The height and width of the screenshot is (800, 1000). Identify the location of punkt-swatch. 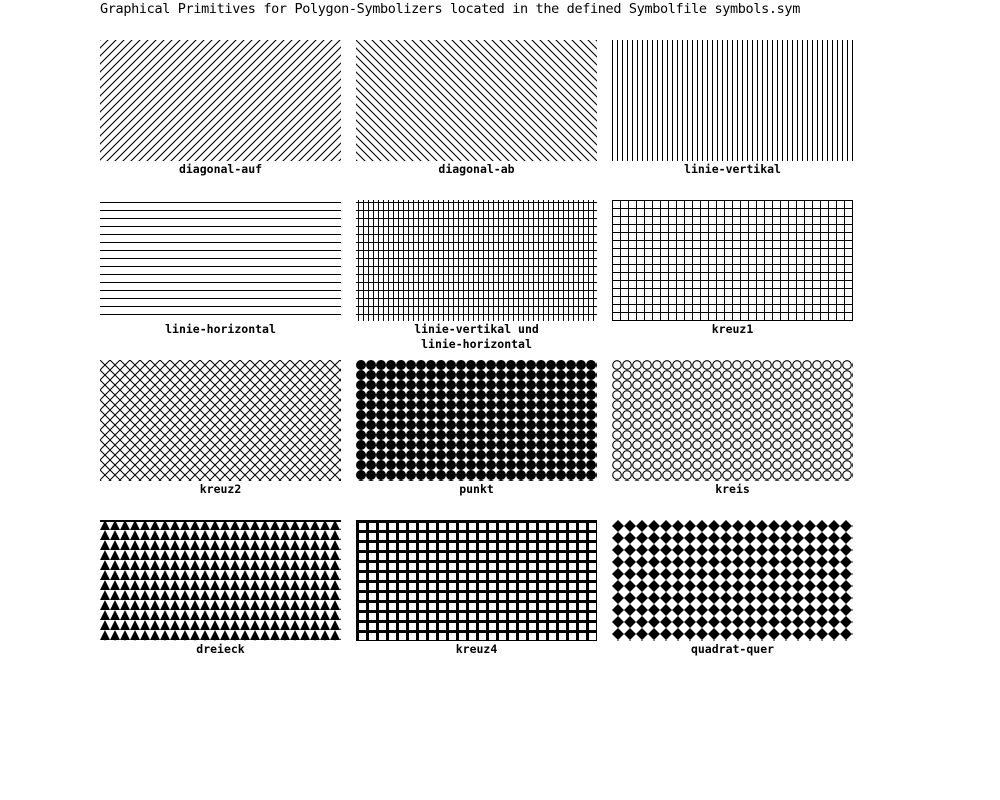
(476, 420).